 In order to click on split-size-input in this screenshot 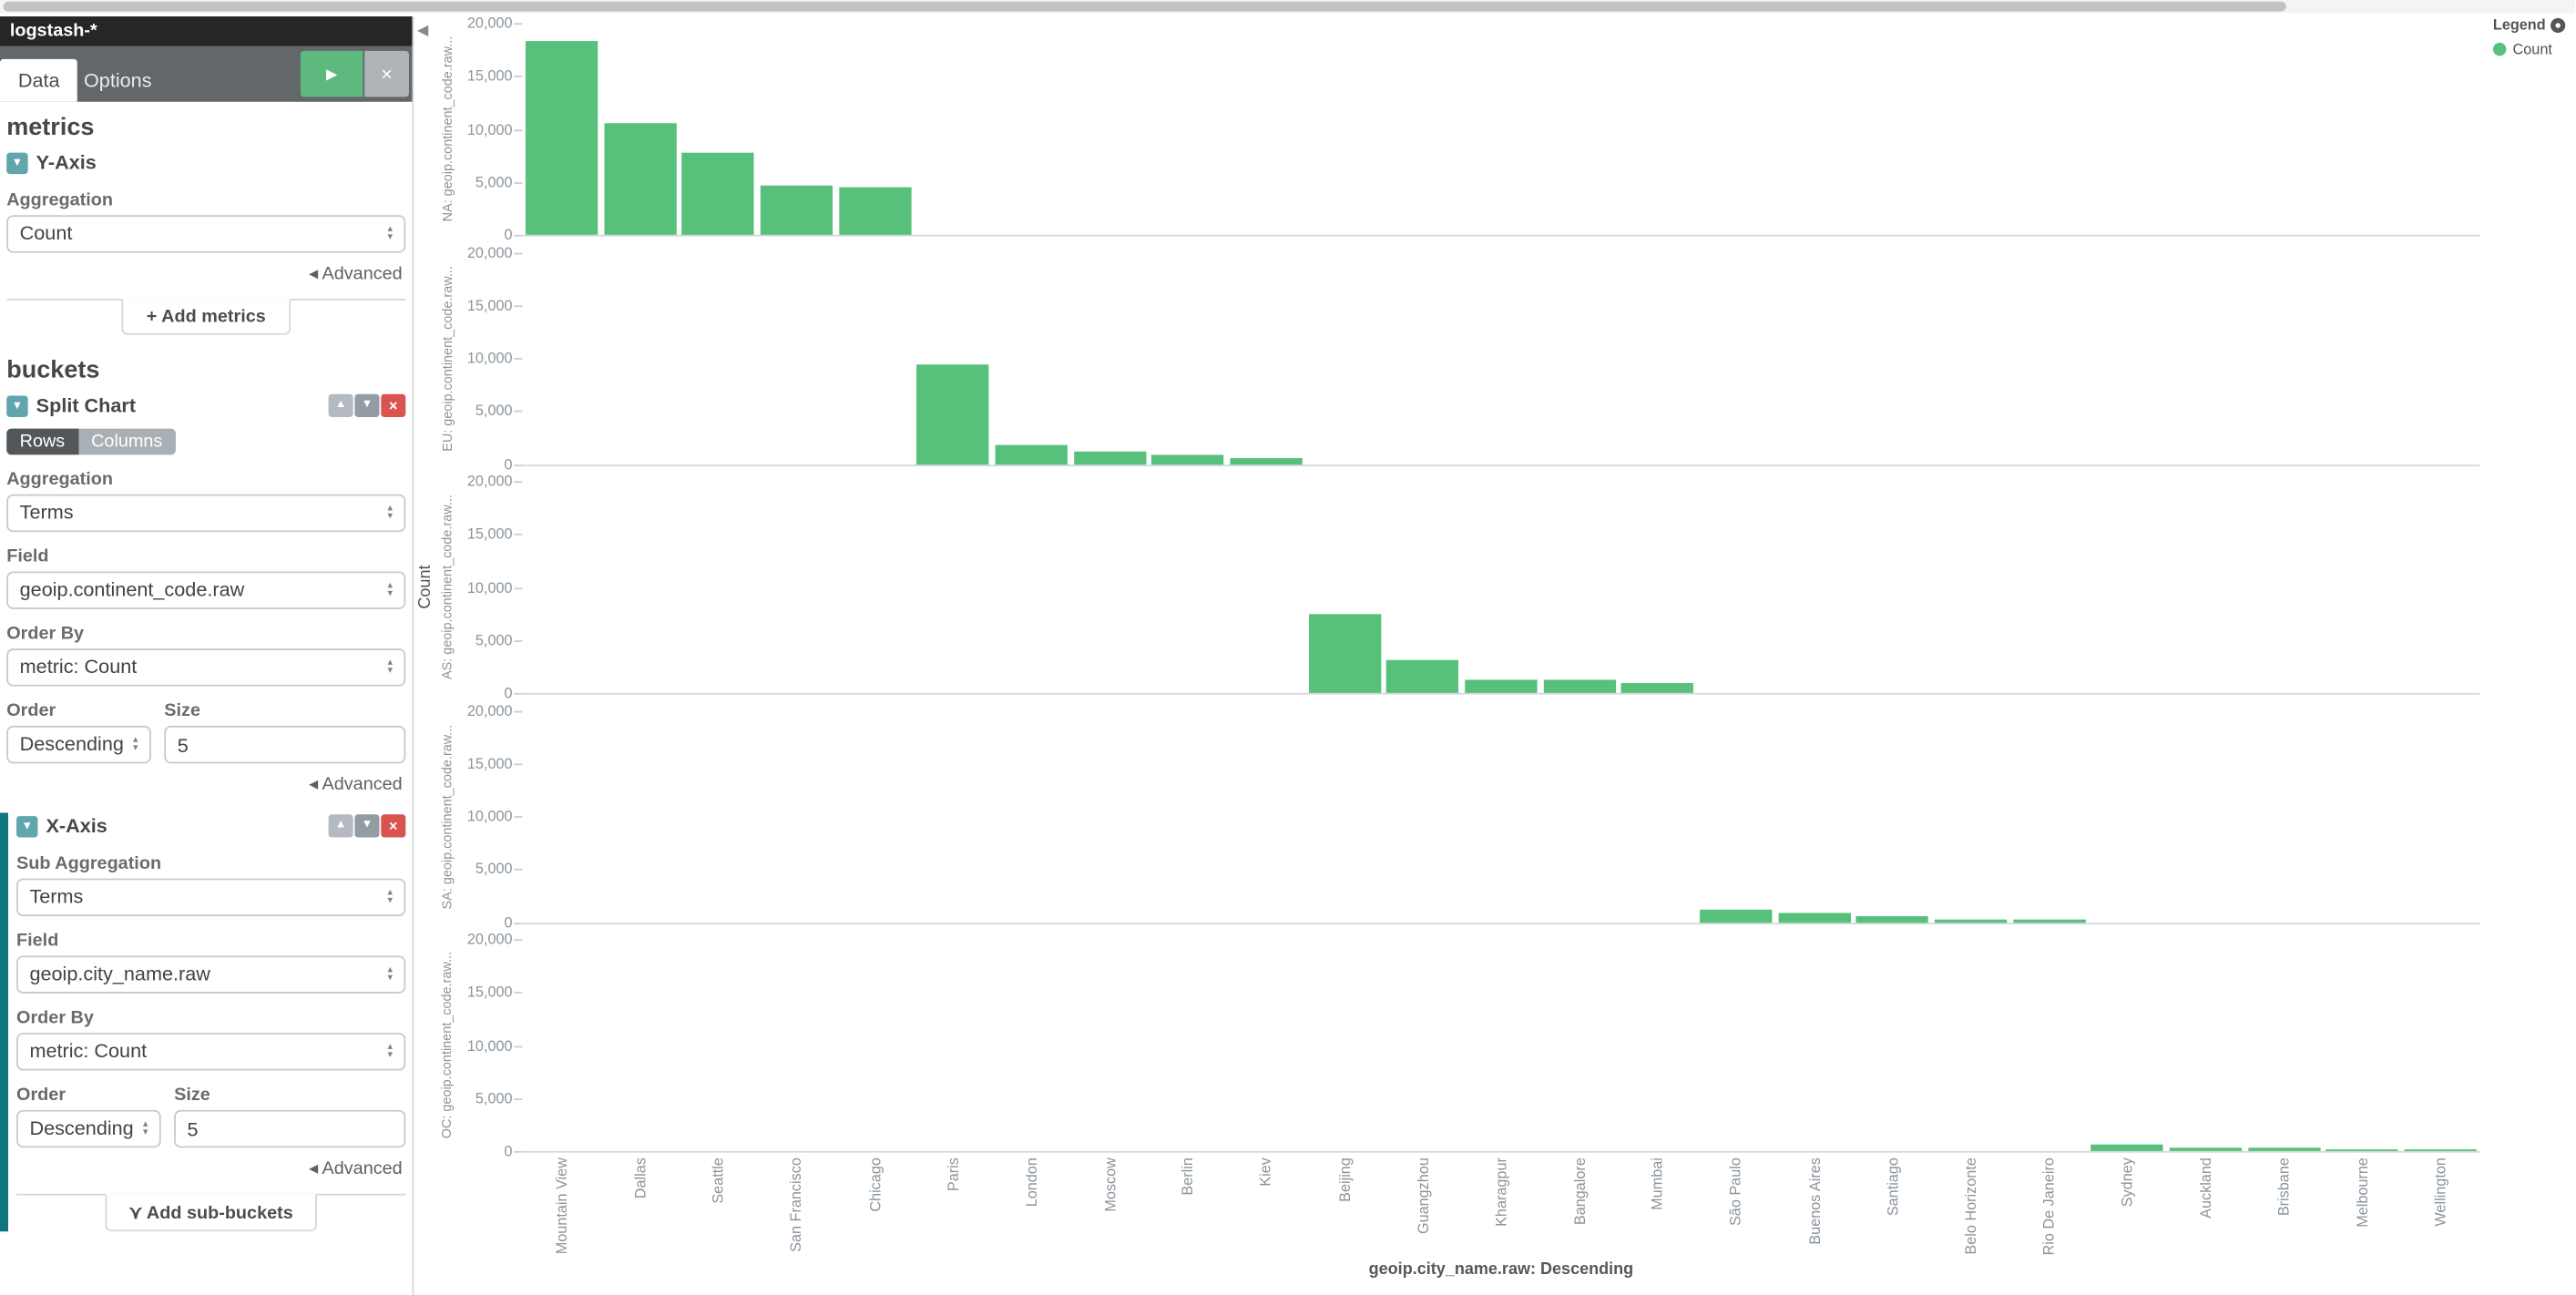, I will do `click(285, 745)`.